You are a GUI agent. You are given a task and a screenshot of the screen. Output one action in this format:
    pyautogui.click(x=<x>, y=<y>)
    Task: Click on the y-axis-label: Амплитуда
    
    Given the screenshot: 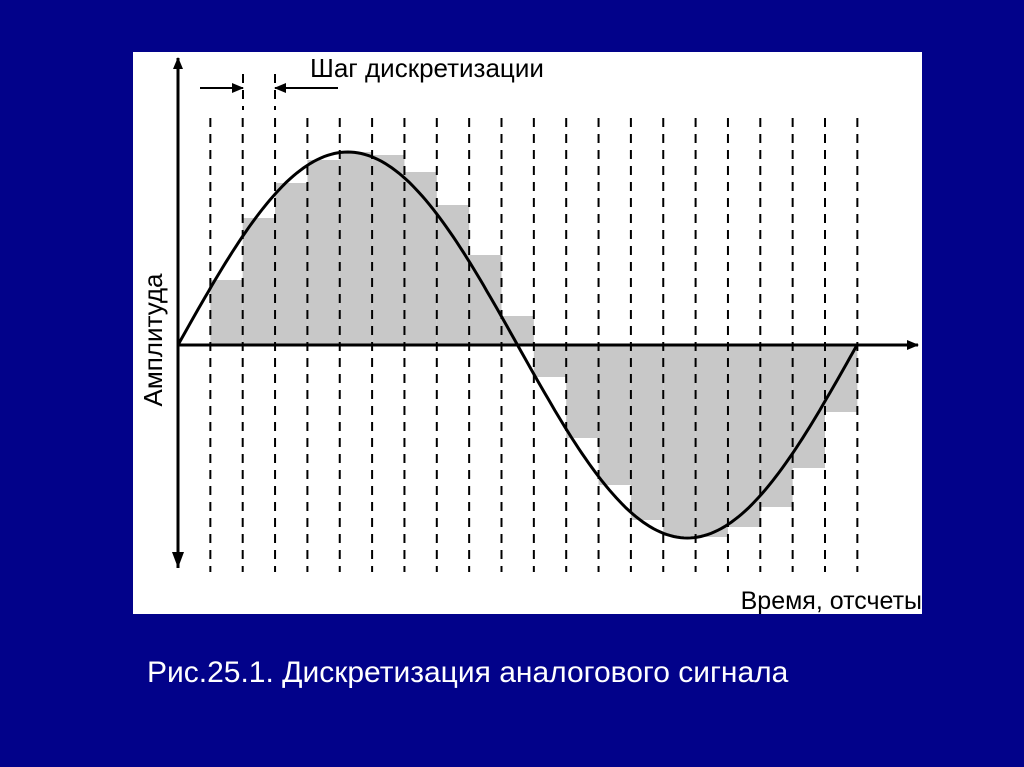 What is the action you would take?
    pyautogui.click(x=153, y=339)
    